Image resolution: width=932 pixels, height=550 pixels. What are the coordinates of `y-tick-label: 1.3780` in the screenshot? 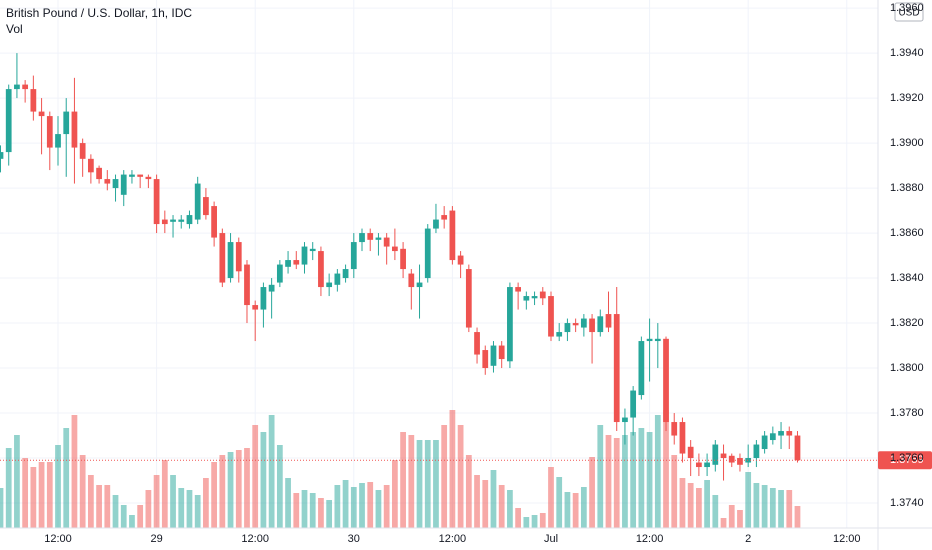 It's located at (907, 413).